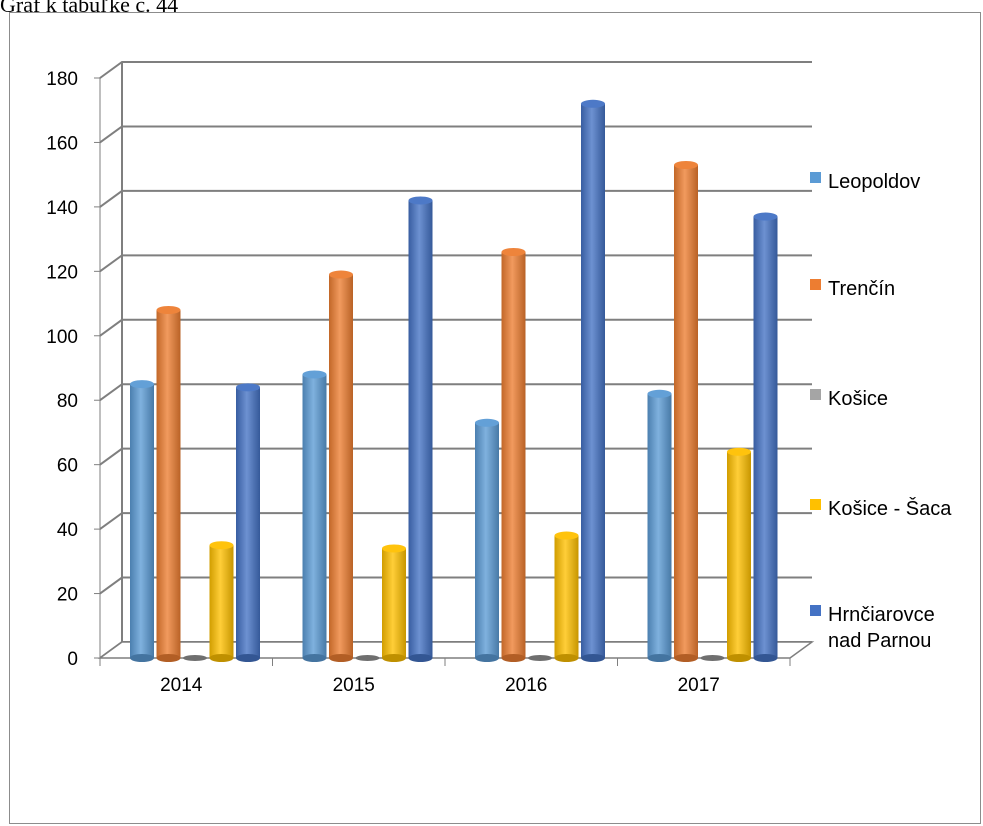 The width and height of the screenshot is (983, 826). I want to click on x-tick-label: 2016, so click(526, 685).